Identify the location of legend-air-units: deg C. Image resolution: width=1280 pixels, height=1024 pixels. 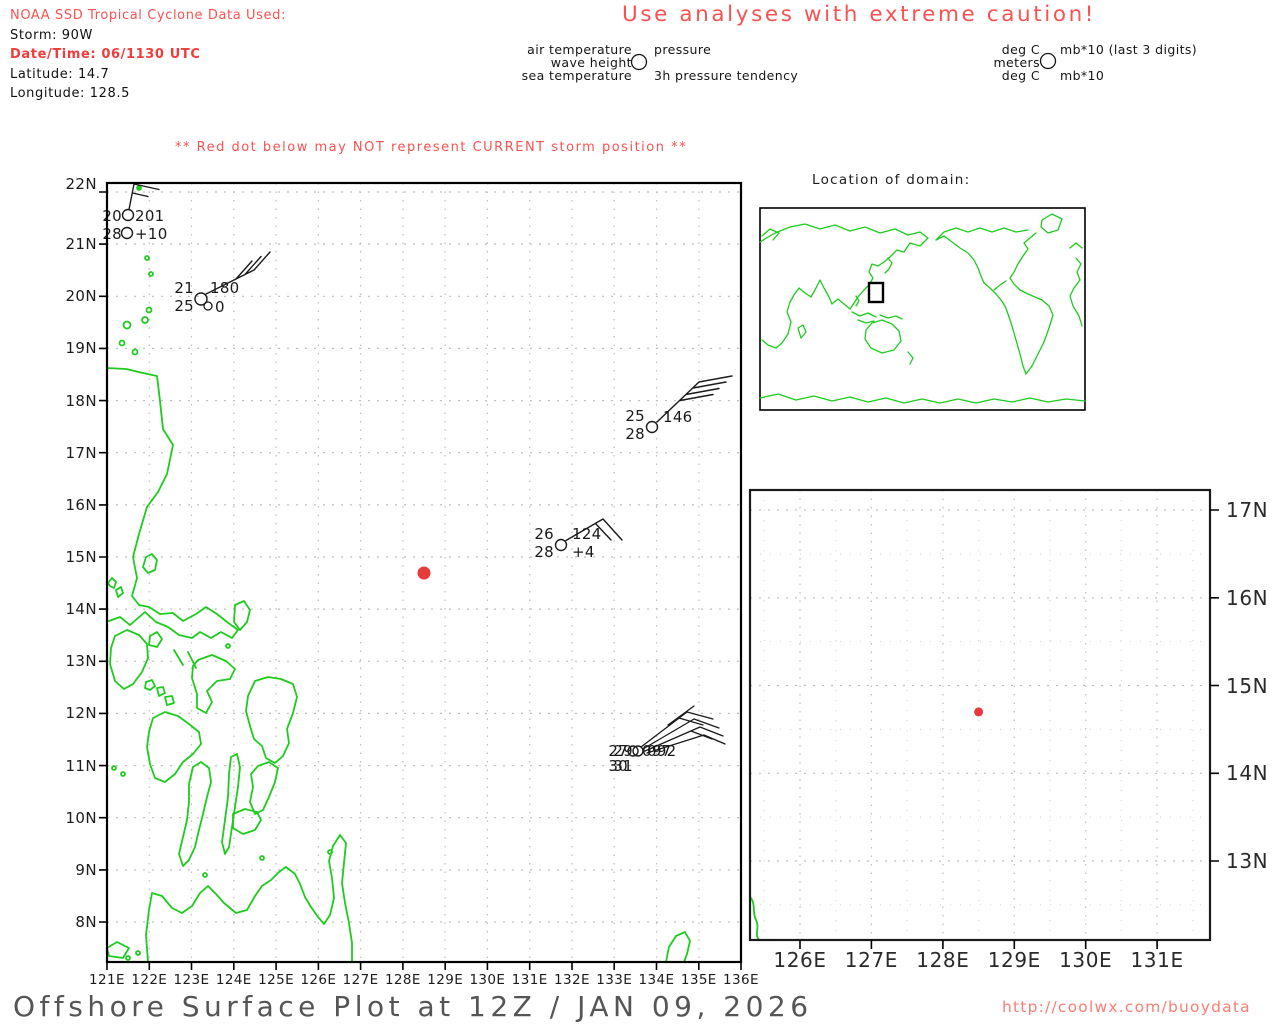
(1020, 49).